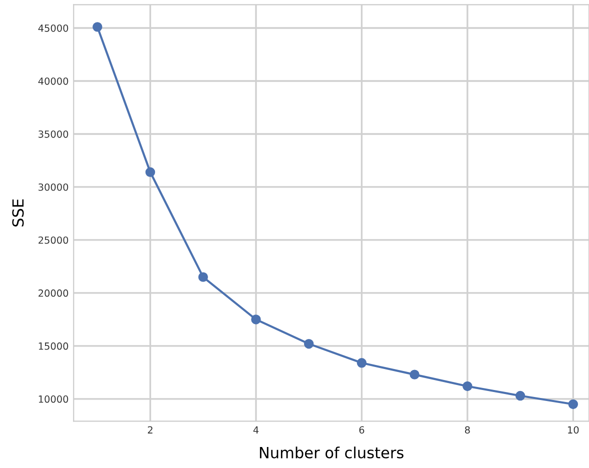 Image resolution: width=589 pixels, height=468 pixels. Describe the element at coordinates (18, 212) in the screenshot. I see `y-axis-title: SSE` at that location.